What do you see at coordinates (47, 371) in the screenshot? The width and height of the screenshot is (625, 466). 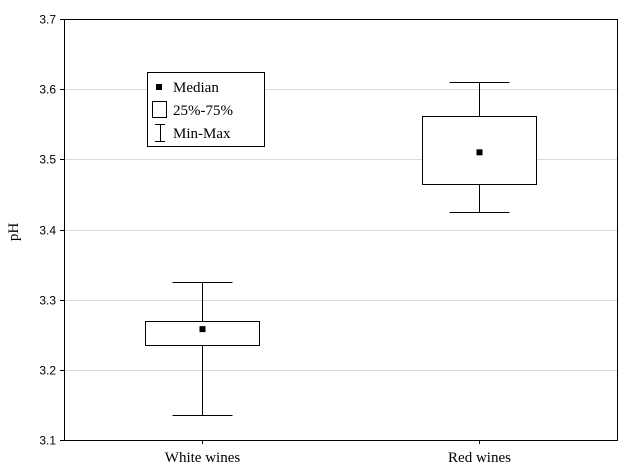 I see `y-tick-label: 3.2` at bounding box center [47, 371].